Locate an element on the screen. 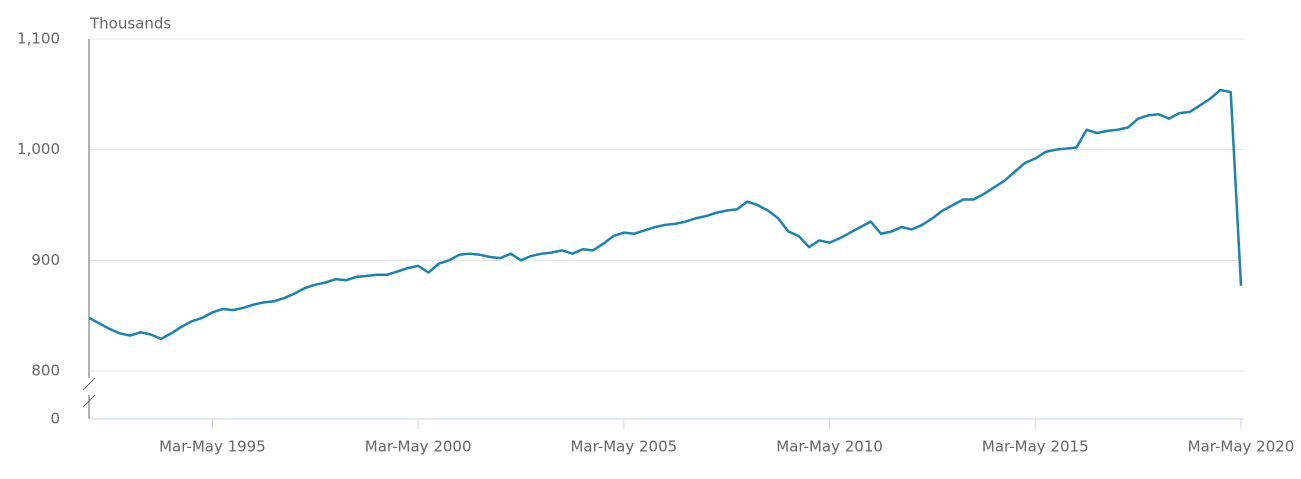  x-tick-label: Mar-May 1995 is located at coordinates (212, 447).